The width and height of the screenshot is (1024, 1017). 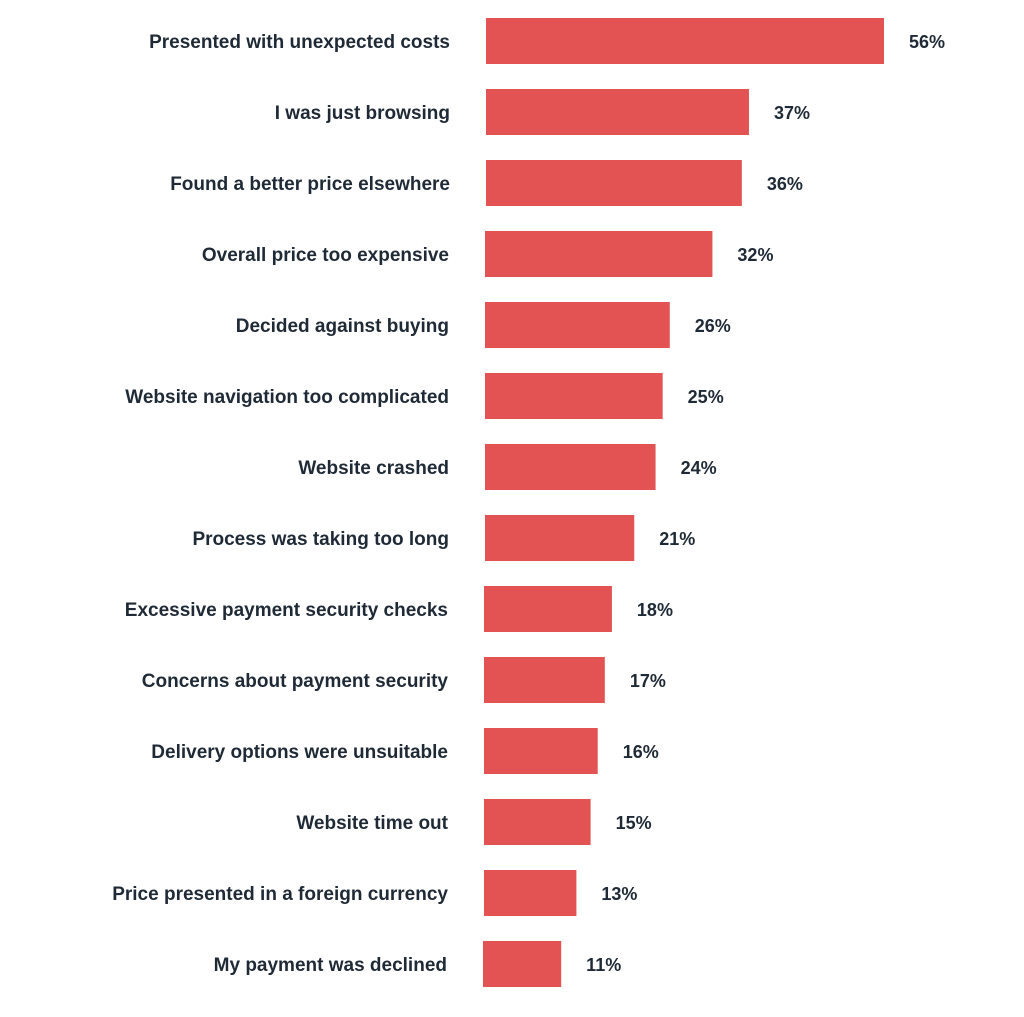 What do you see at coordinates (330, 965) in the screenshot?
I see `category-label: My payment was declined` at bounding box center [330, 965].